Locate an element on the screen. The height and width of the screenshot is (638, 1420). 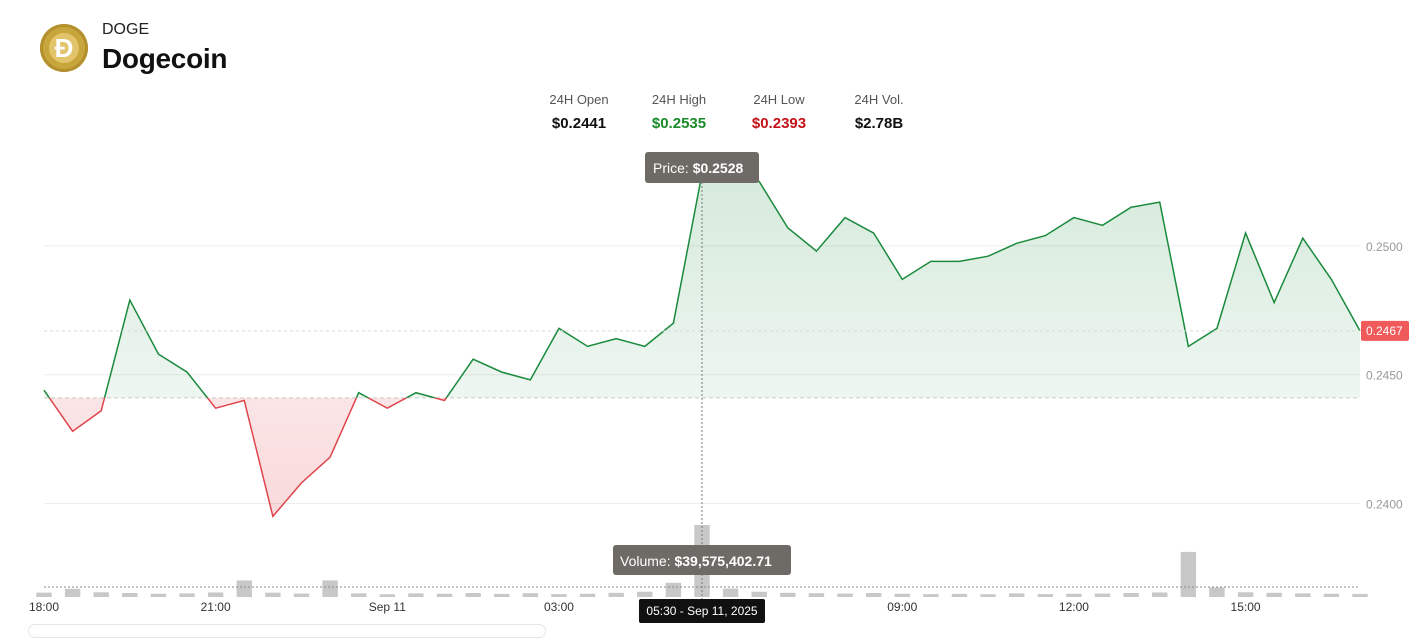
x-tick-label: 18:00 is located at coordinates (44, 607).